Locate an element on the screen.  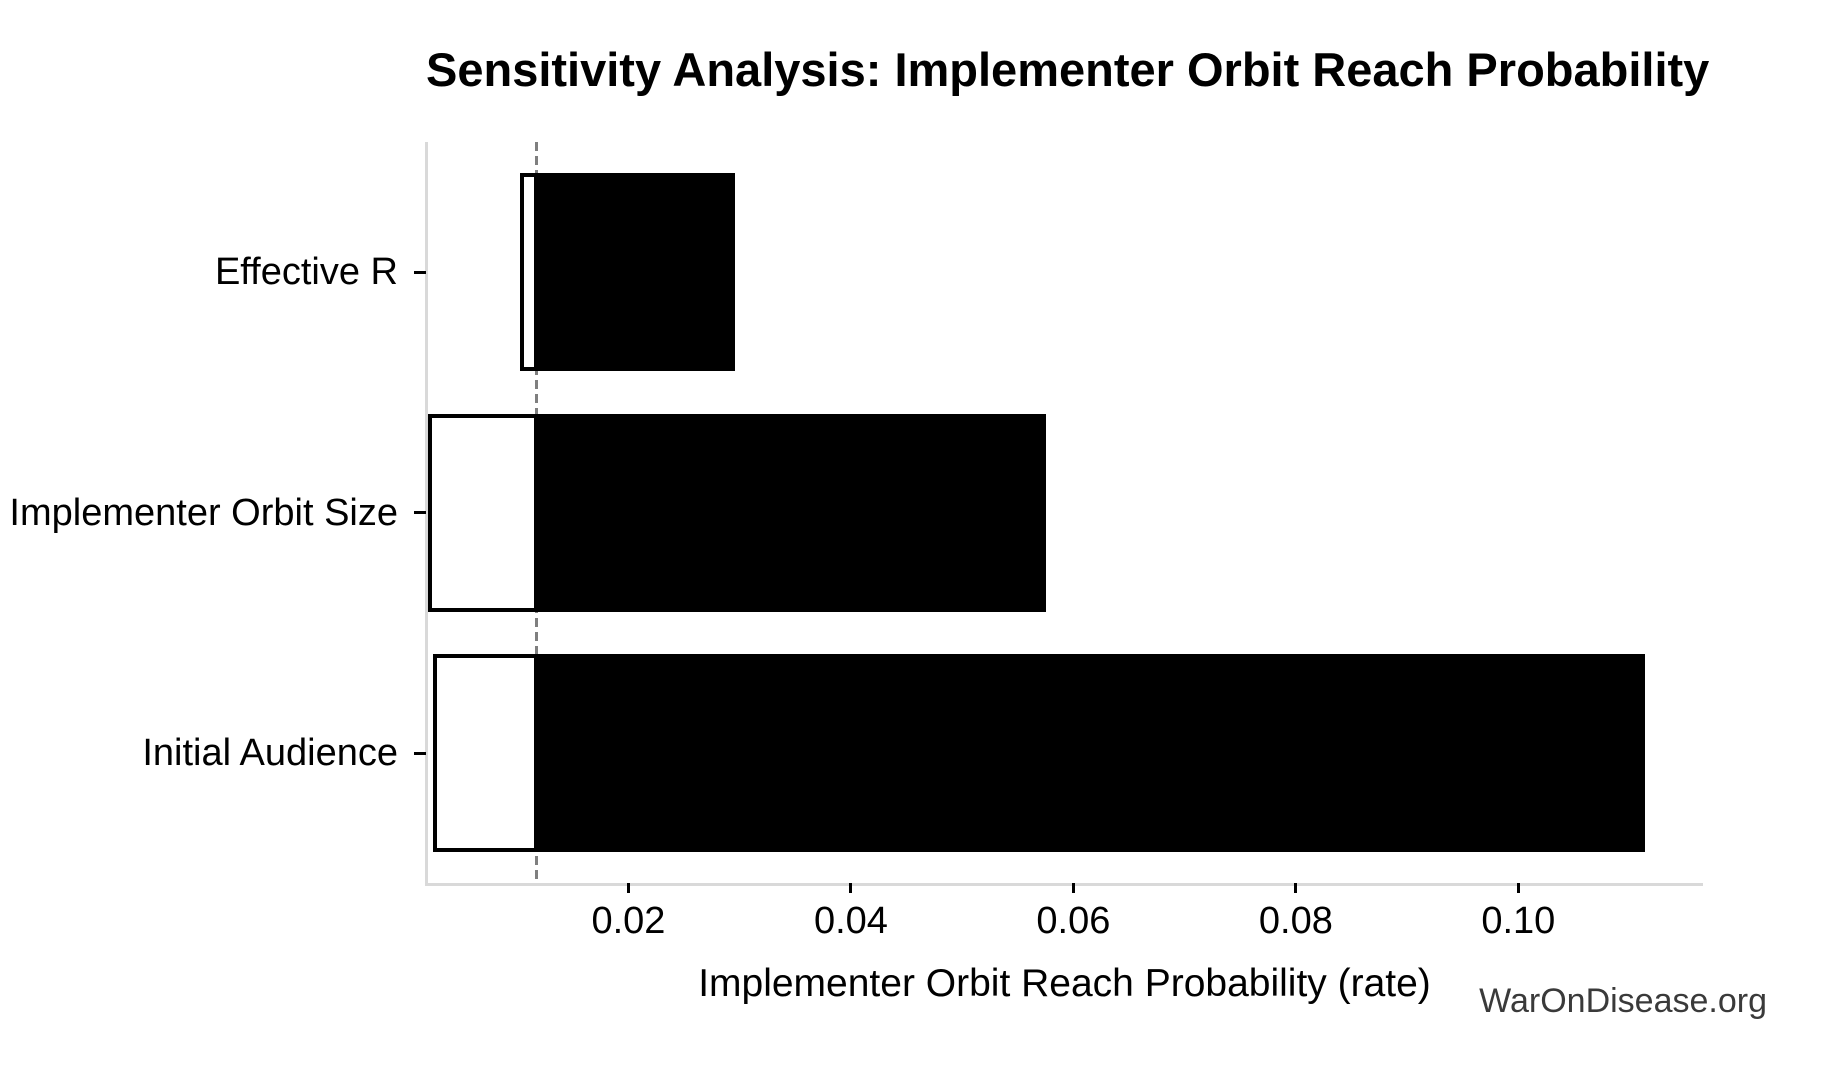
y-tick-label-effective-r: Effective R is located at coordinates (306, 272).